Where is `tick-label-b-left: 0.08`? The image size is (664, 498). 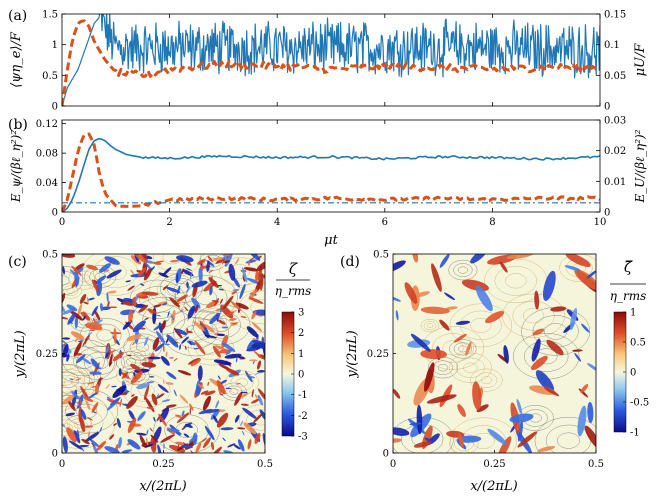 tick-label-b-left: 0.08 is located at coordinates (47, 154).